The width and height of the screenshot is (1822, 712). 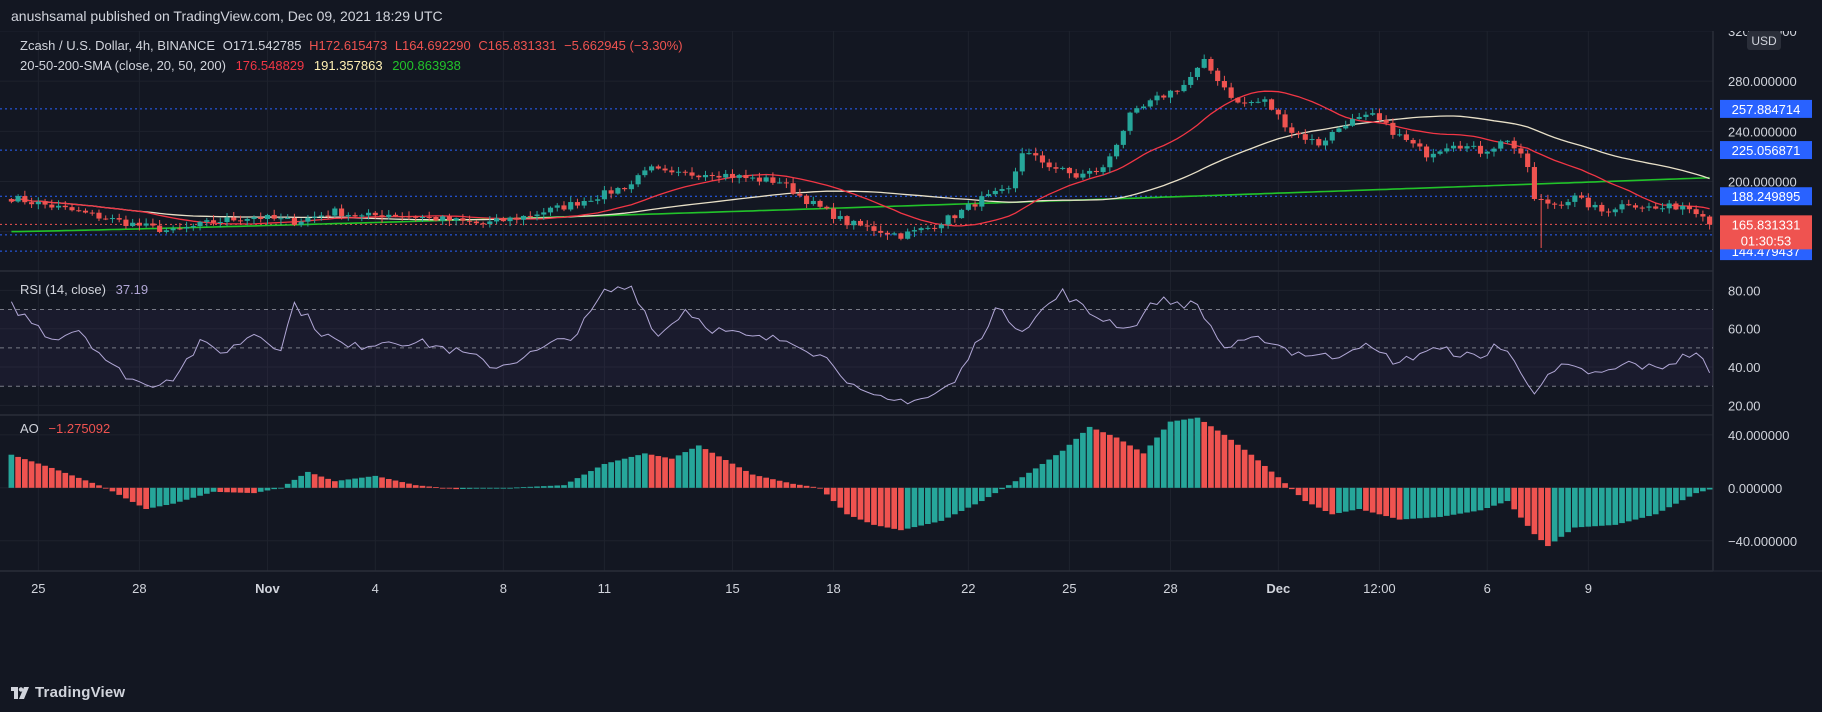 What do you see at coordinates (38, 588) in the screenshot?
I see `time-tick-label: 25` at bounding box center [38, 588].